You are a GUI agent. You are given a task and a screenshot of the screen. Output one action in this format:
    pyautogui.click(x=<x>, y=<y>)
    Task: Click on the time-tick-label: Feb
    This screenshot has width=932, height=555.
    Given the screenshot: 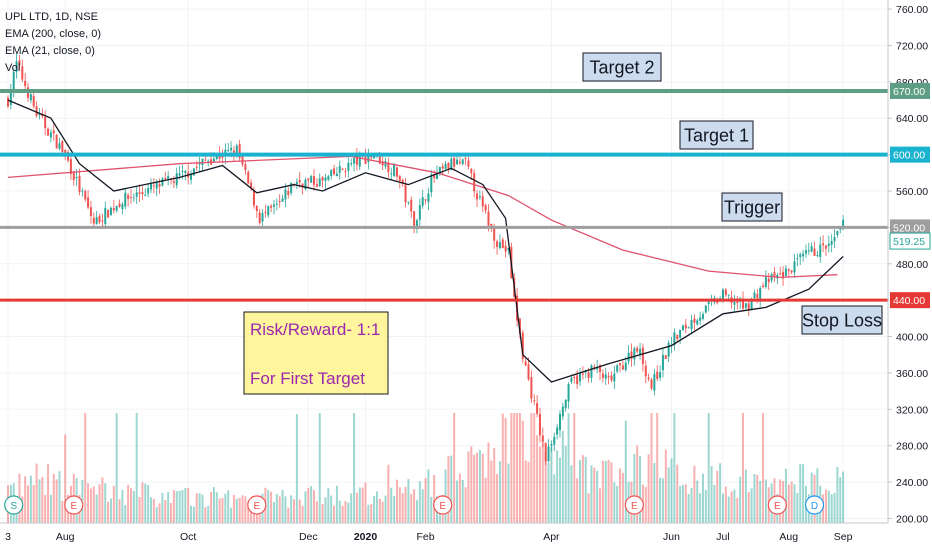 What is the action you would take?
    pyautogui.click(x=426, y=537)
    